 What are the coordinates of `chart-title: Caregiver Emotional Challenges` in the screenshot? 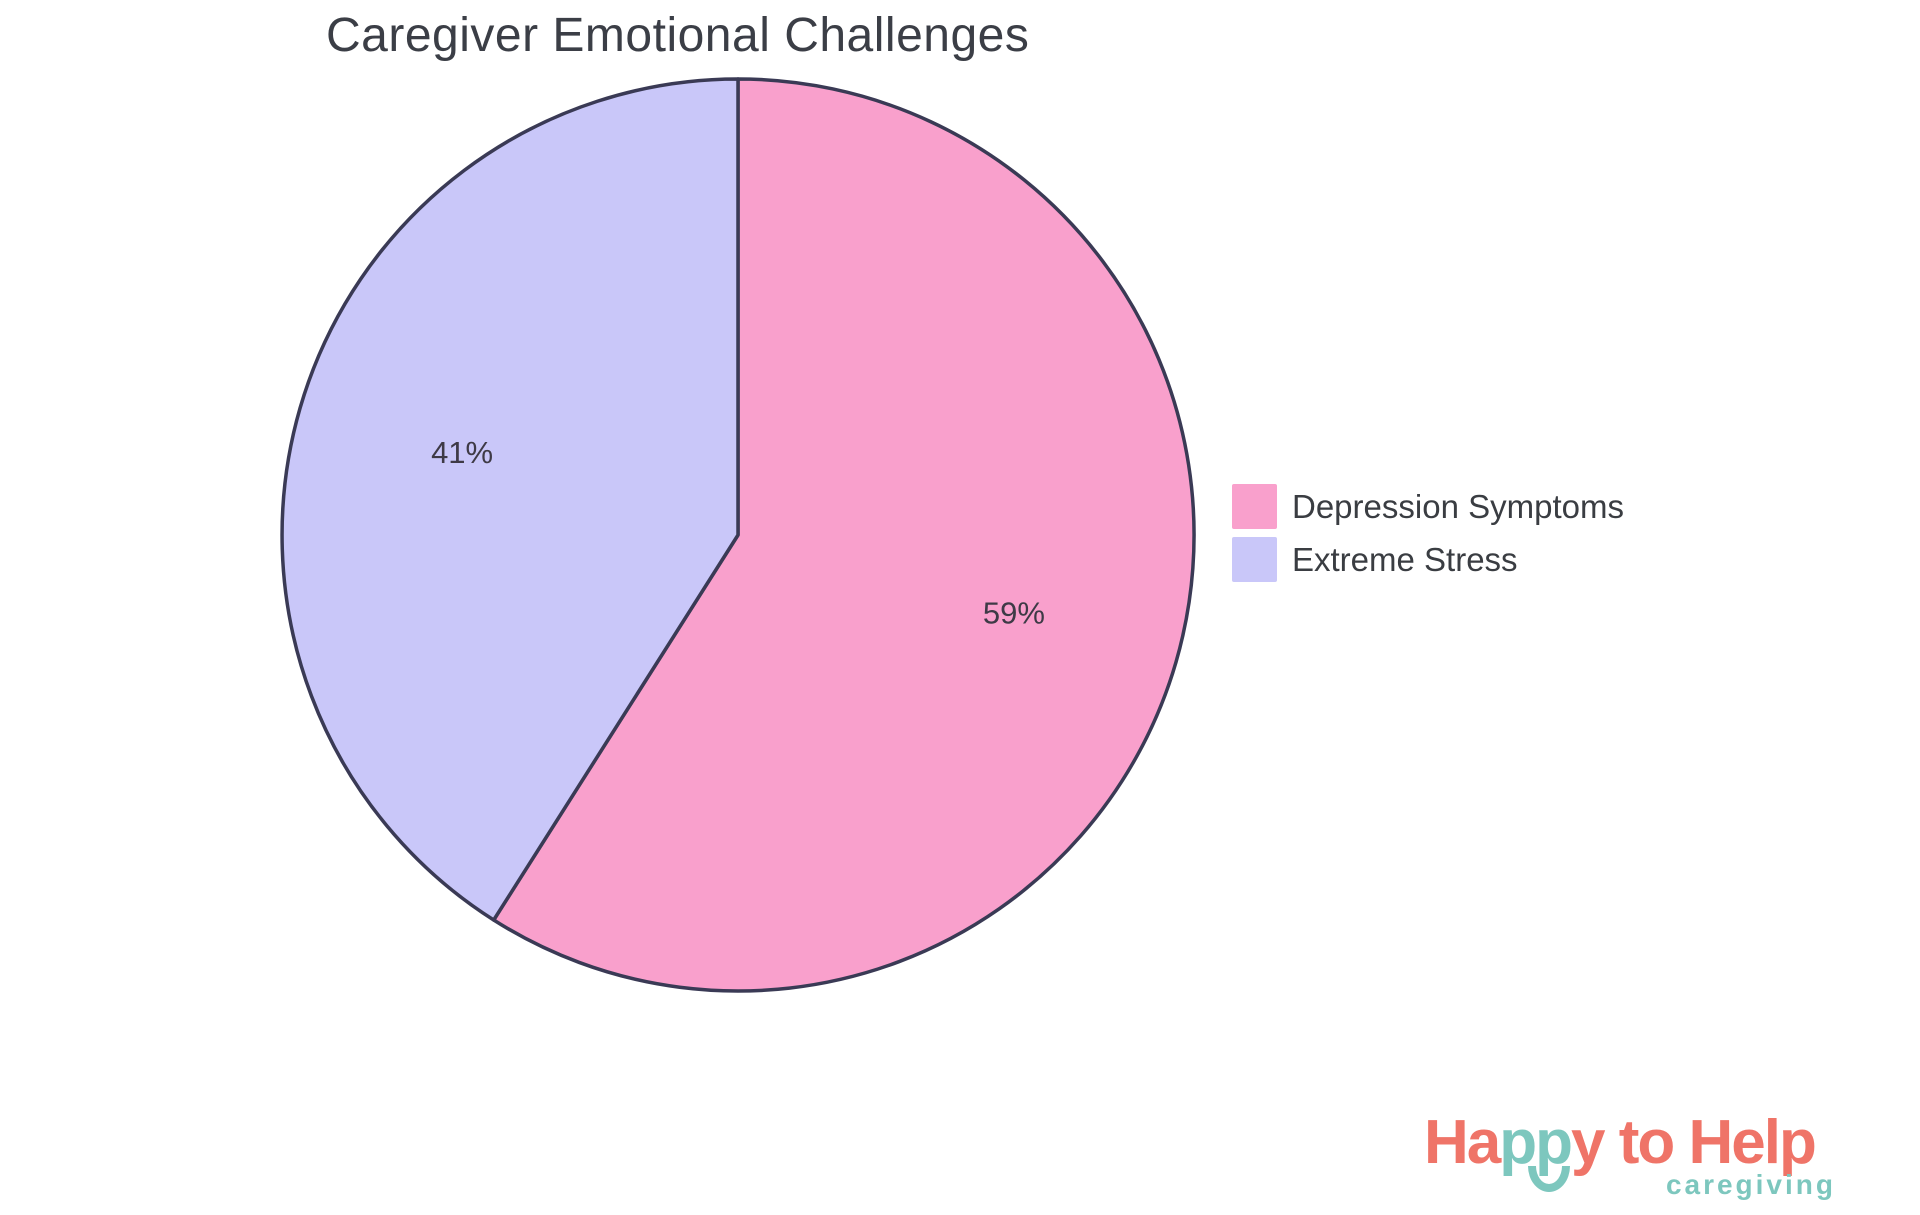 It's located at (678, 35).